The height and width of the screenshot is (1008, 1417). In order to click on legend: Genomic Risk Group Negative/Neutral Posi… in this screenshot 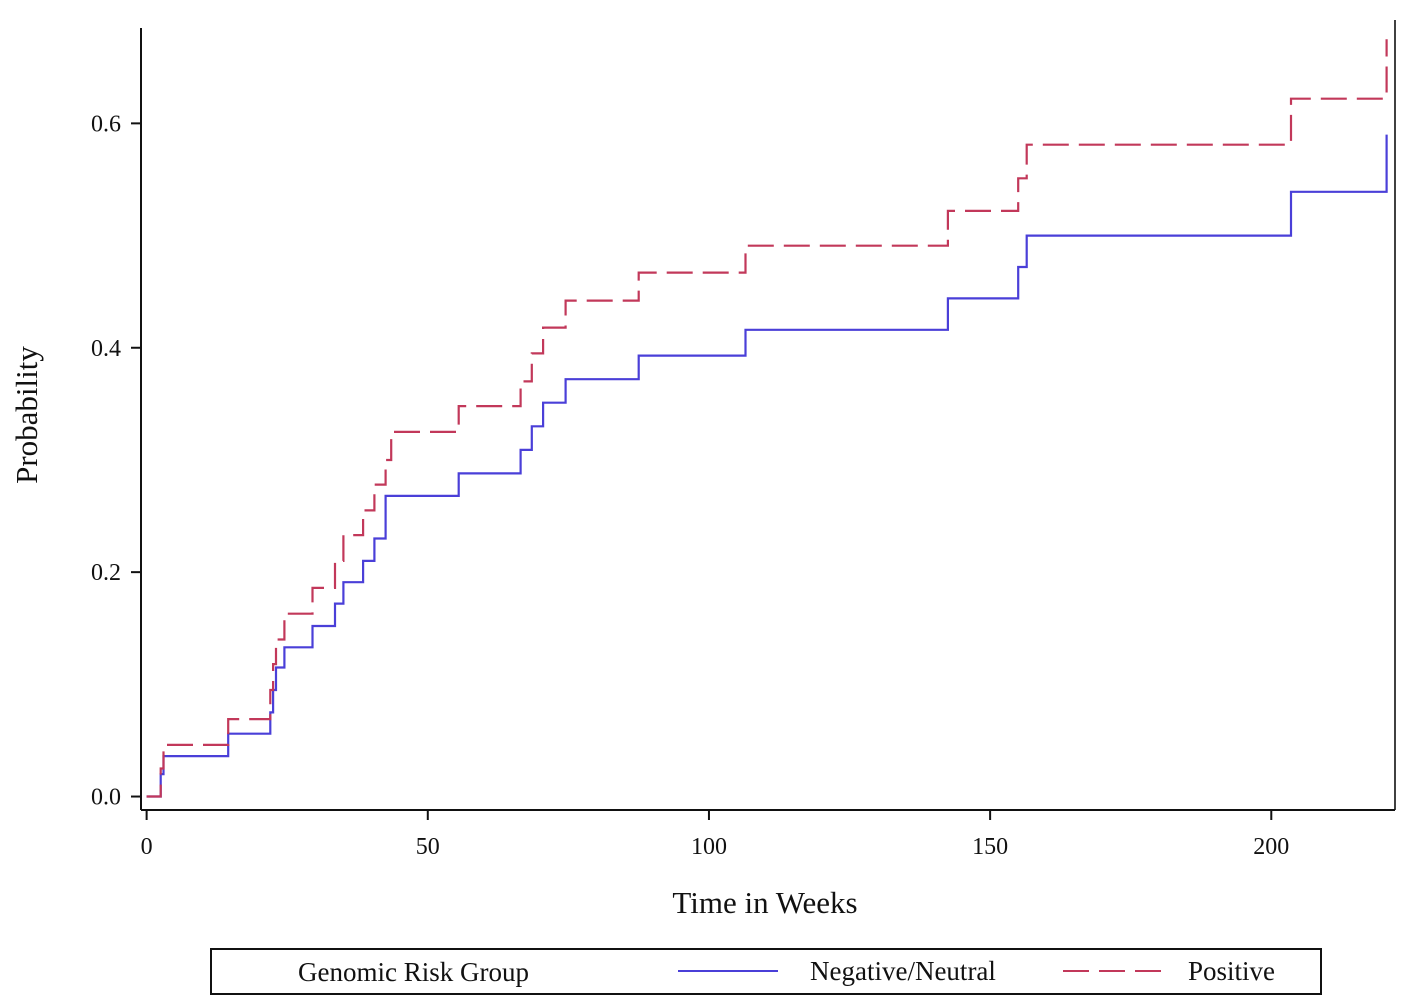, I will do `click(766, 971)`.